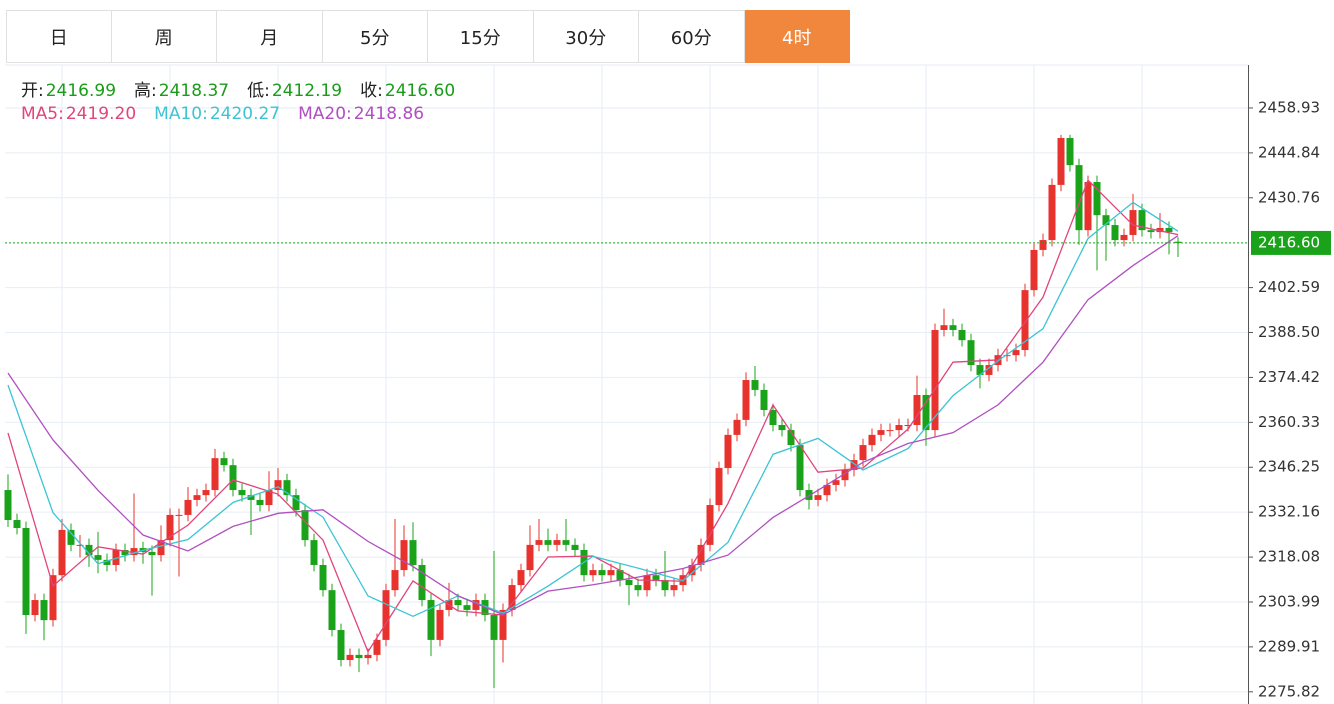  Describe the element at coordinates (1289, 422) in the screenshot. I see `y-tick-label: 2360.33` at that location.